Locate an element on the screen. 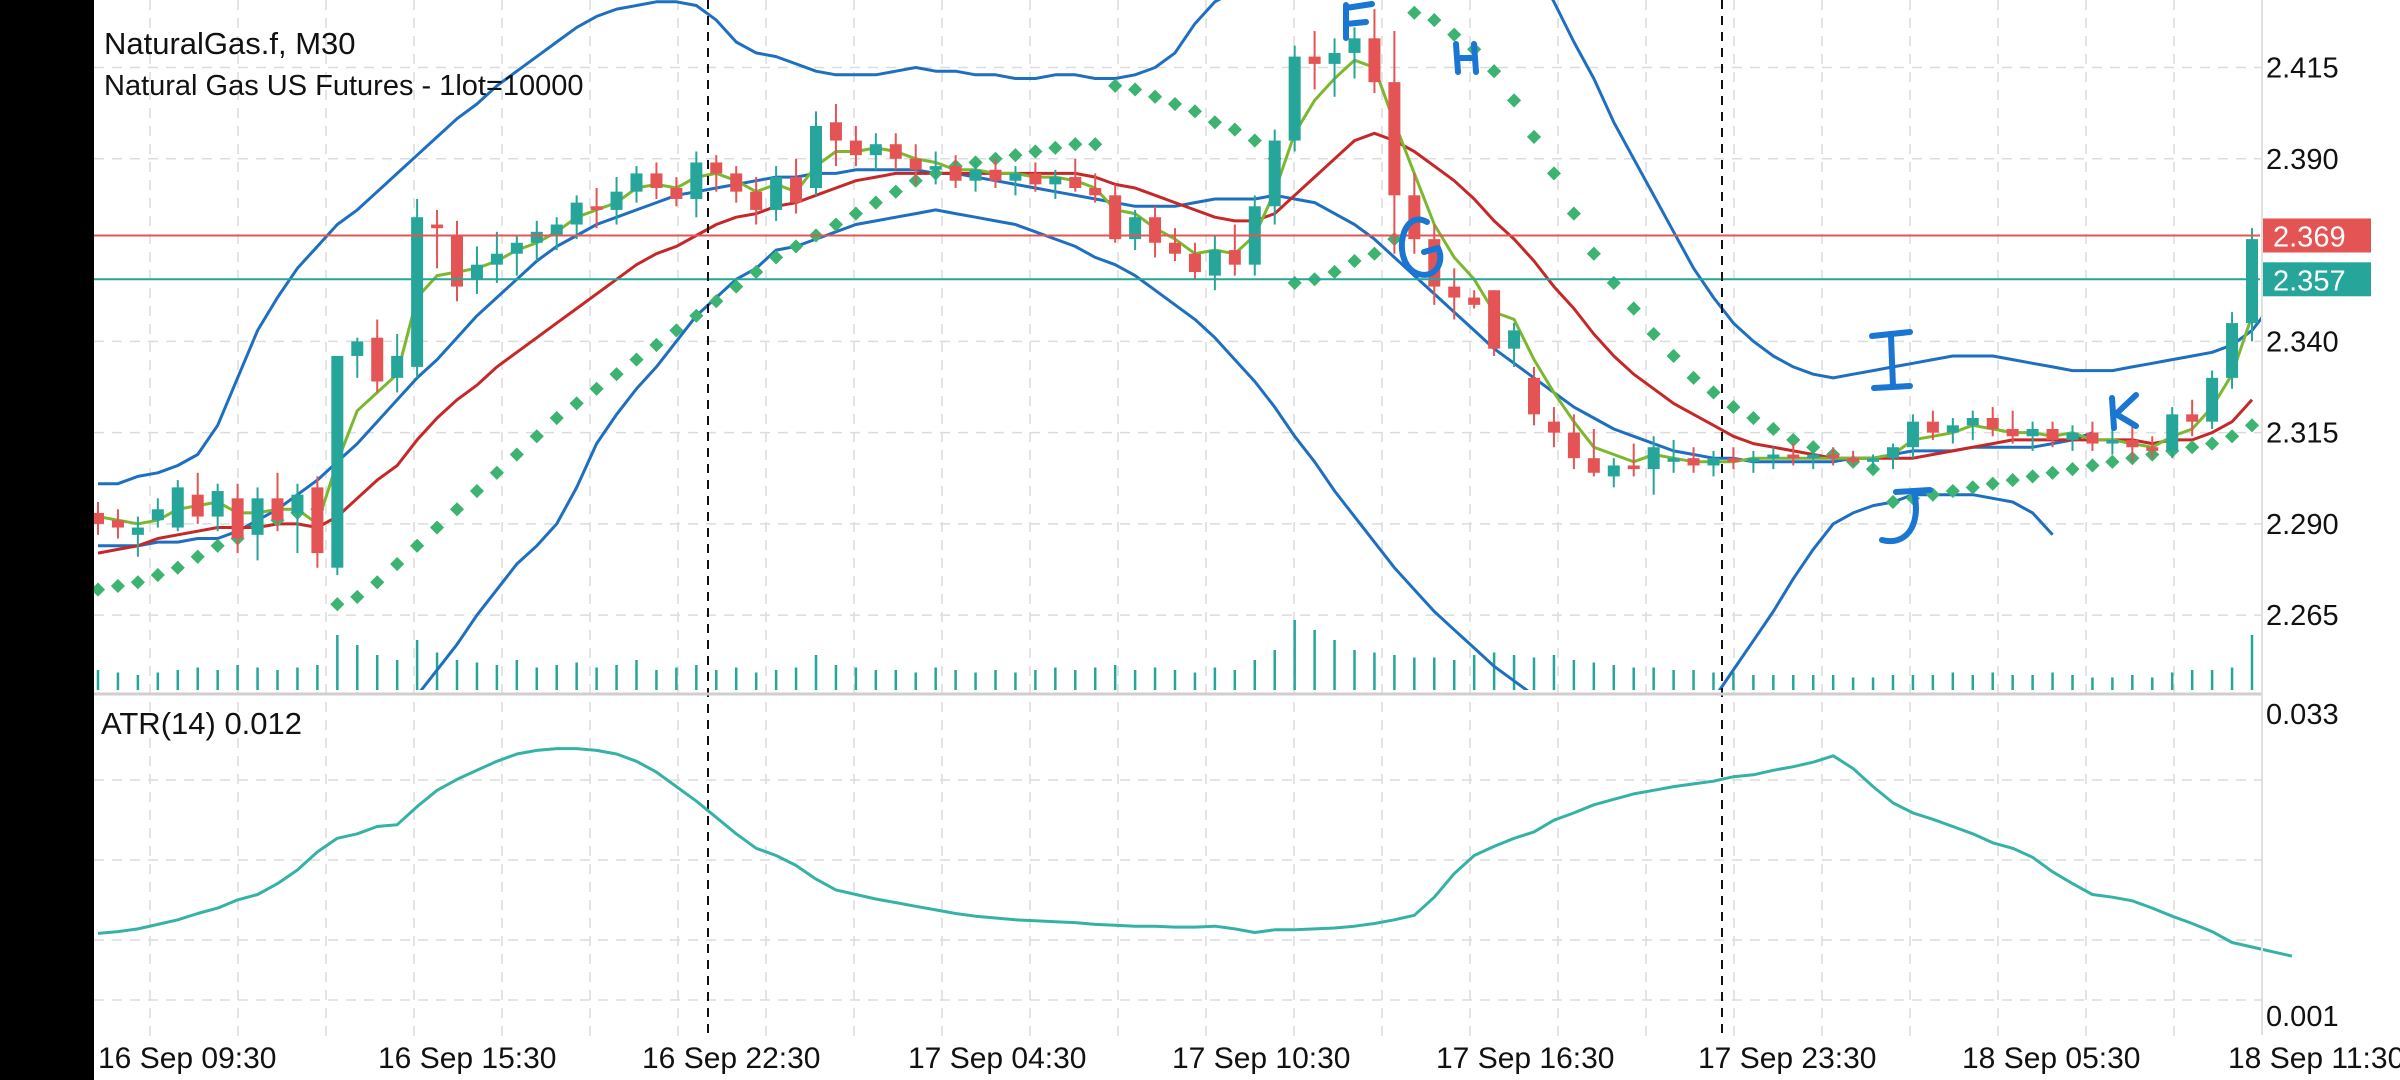  time-tick-label: 17 Sep 23:30 is located at coordinates (1787, 1058).